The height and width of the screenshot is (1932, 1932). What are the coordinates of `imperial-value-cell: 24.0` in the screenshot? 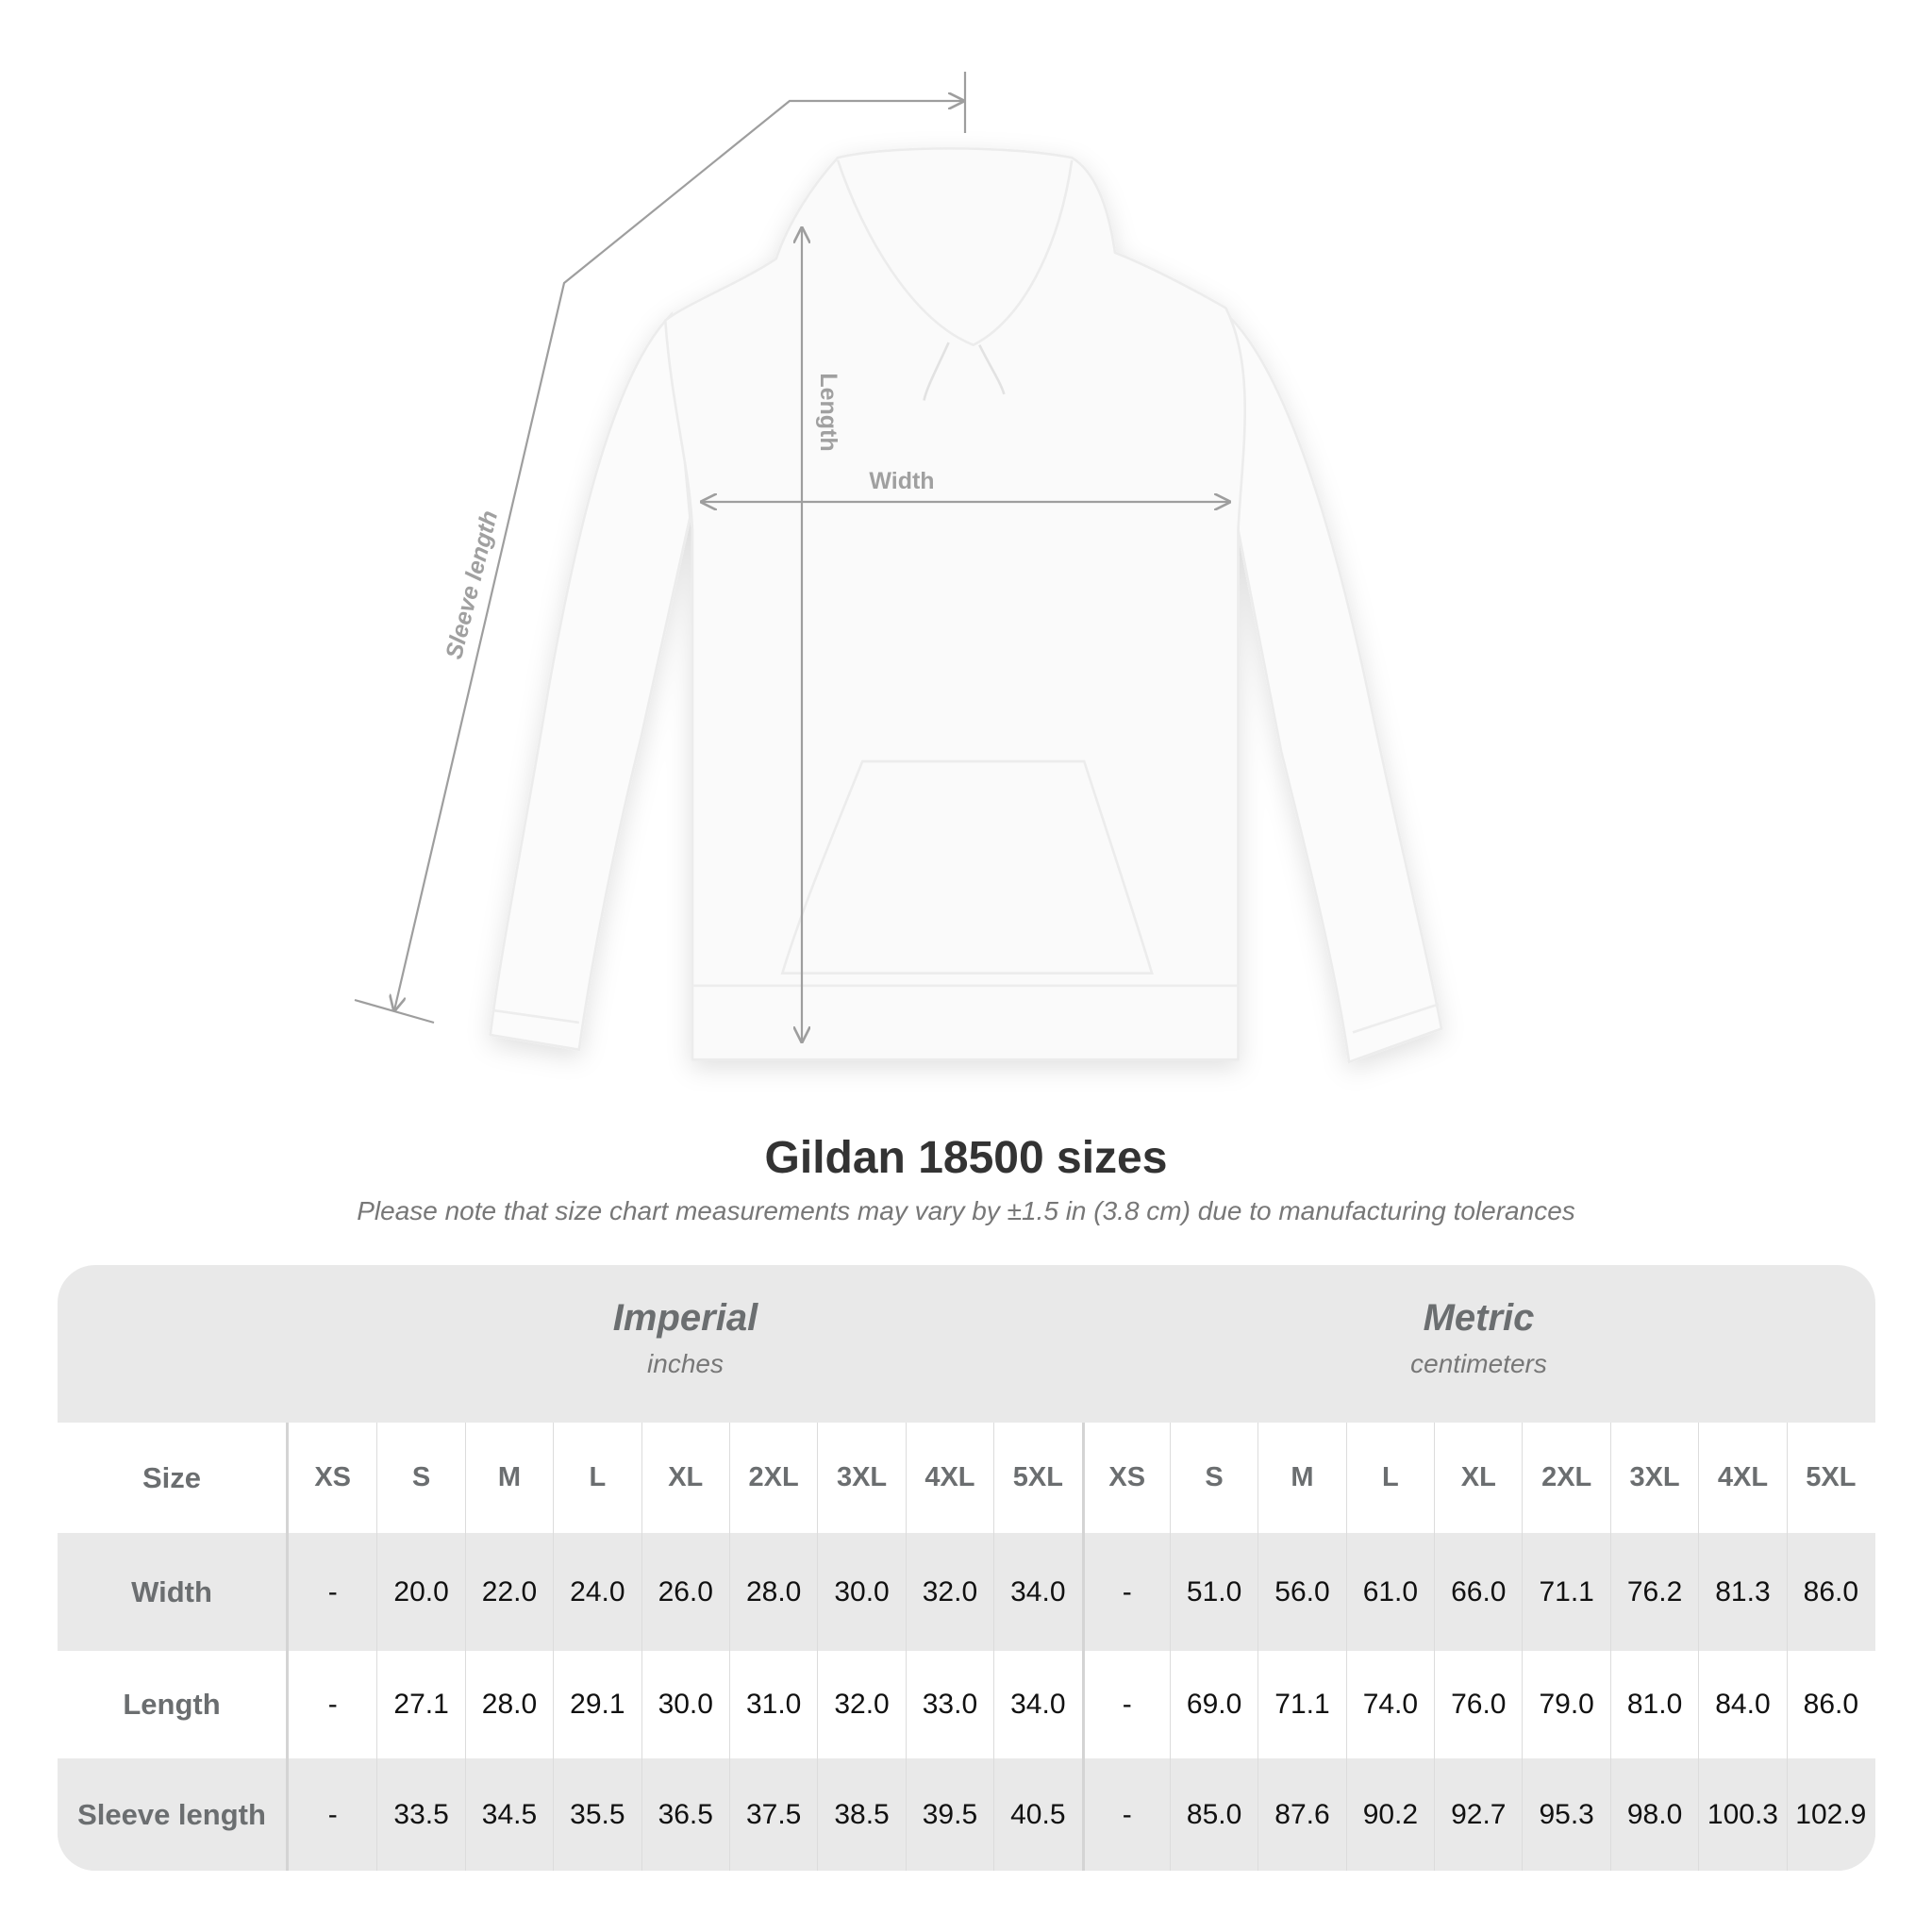 It's located at (597, 1592).